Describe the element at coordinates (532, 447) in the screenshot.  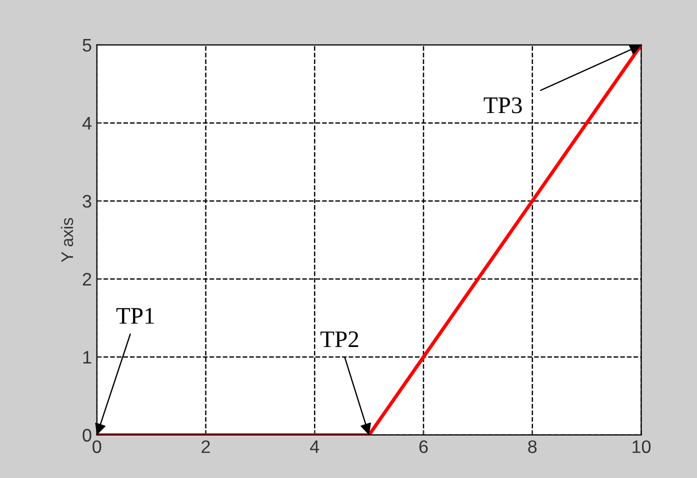
I see `x-tick-label: 8` at that location.